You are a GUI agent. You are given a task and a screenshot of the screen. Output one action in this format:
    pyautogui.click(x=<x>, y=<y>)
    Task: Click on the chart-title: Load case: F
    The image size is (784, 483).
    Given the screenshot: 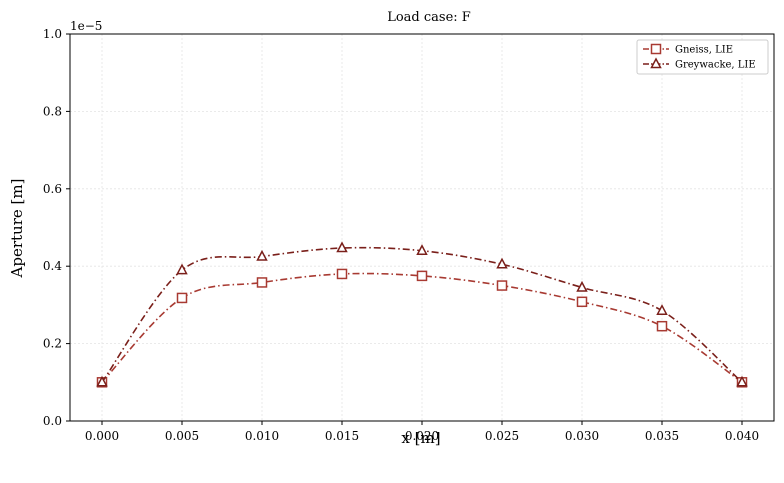 What is the action you would take?
    pyautogui.click(x=429, y=17)
    